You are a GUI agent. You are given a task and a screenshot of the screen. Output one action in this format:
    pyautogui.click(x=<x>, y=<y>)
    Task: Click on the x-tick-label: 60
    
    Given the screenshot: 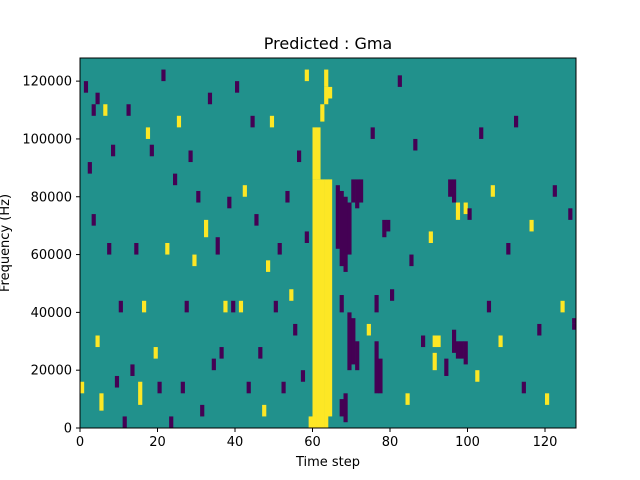 What is the action you would take?
    pyautogui.click(x=312, y=442)
    